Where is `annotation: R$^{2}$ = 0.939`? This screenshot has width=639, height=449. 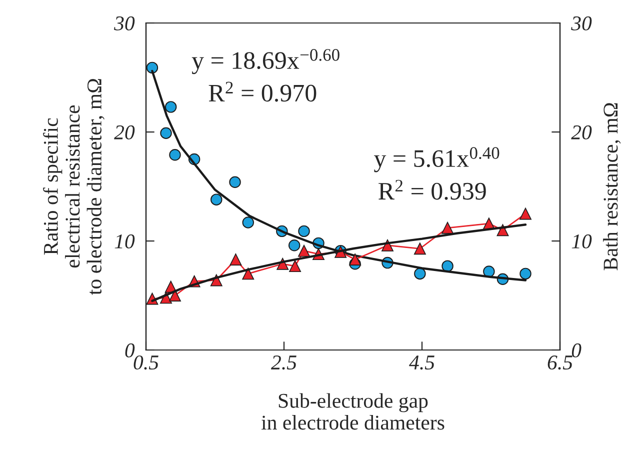 annotation: R$^{2}$ = 0.939 is located at coordinates (432, 190).